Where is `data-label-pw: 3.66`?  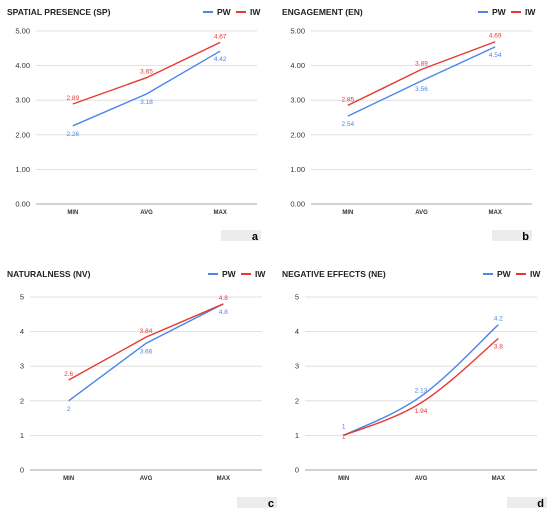 data-label-pw: 3.66 is located at coordinates (146, 351).